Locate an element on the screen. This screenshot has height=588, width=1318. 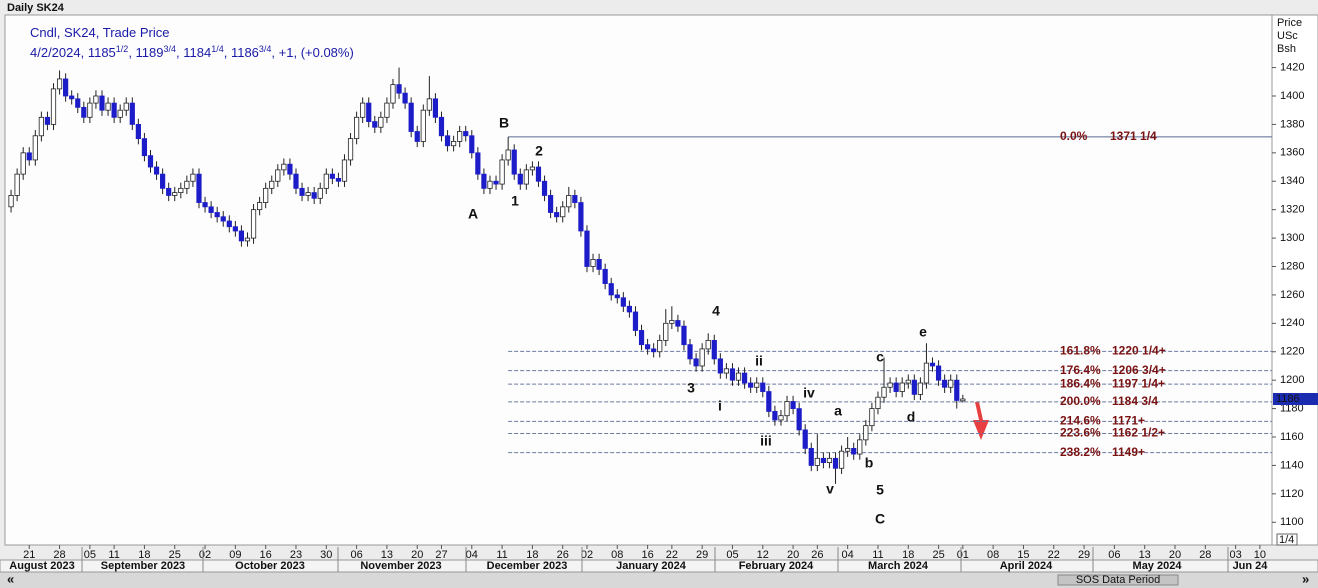
wave-label: b is located at coordinates (869, 463).